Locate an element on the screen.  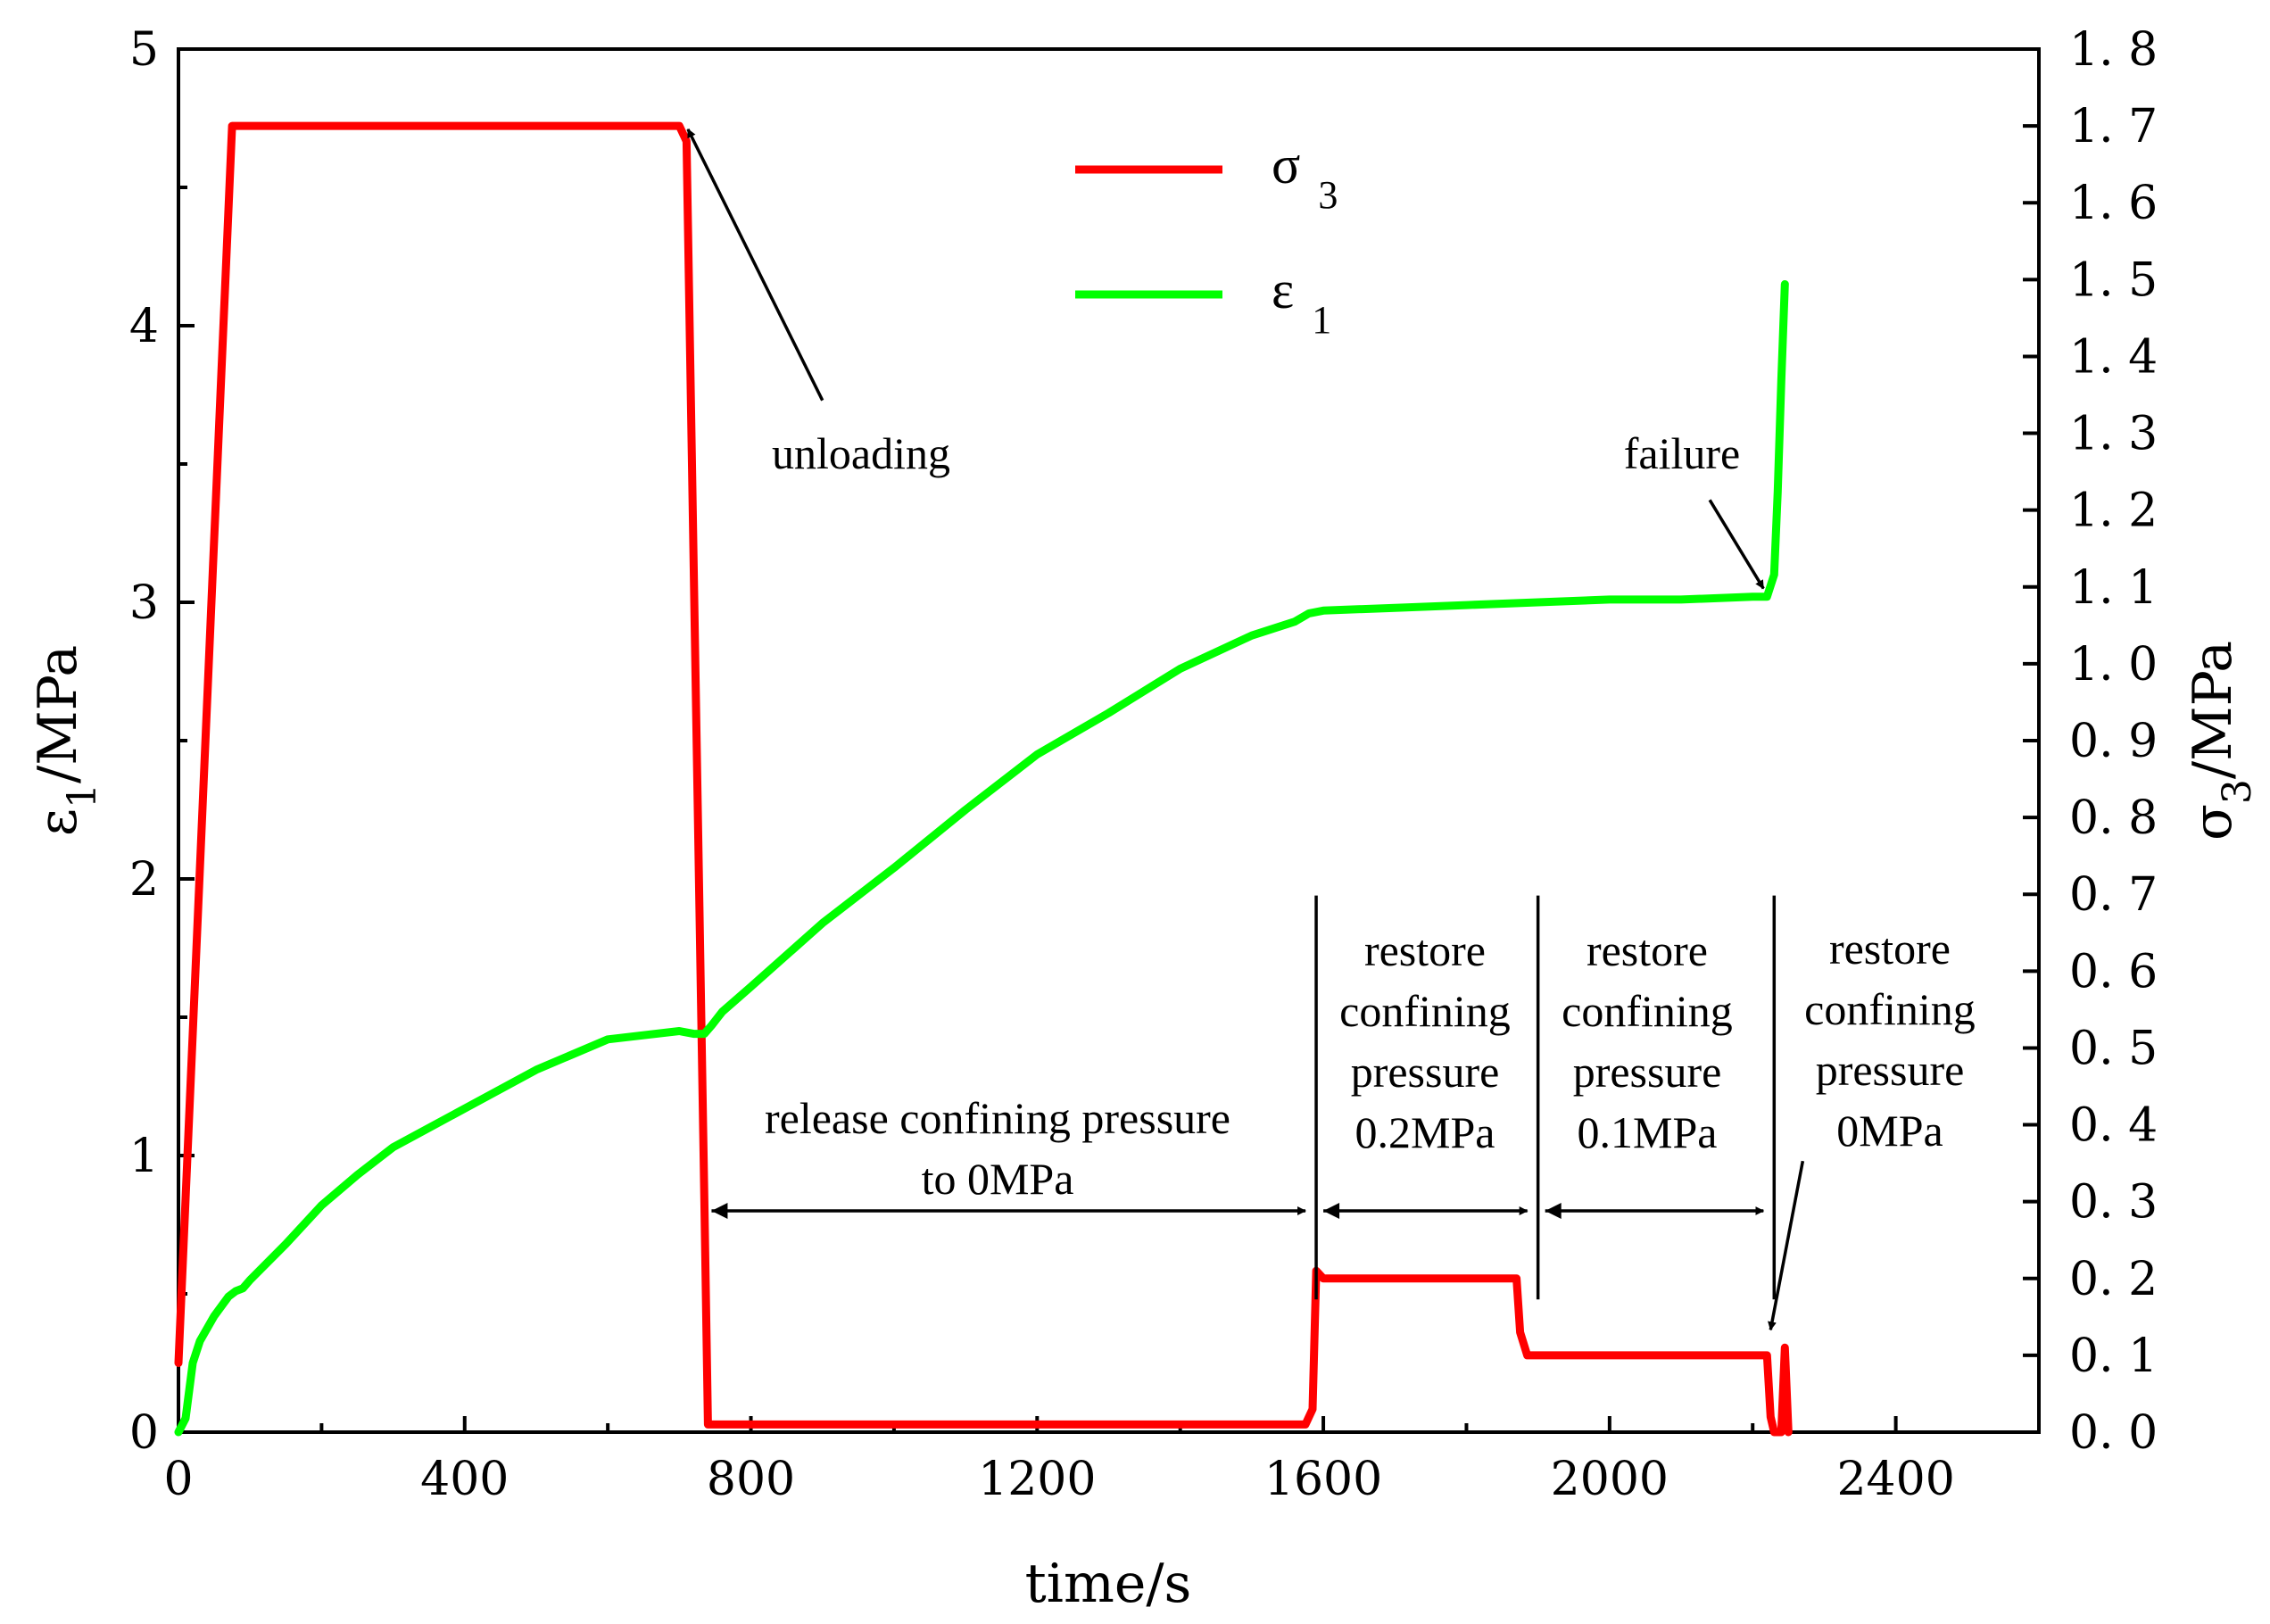
y-right-tick-label: 1. 0 is located at coordinates (2114, 665).